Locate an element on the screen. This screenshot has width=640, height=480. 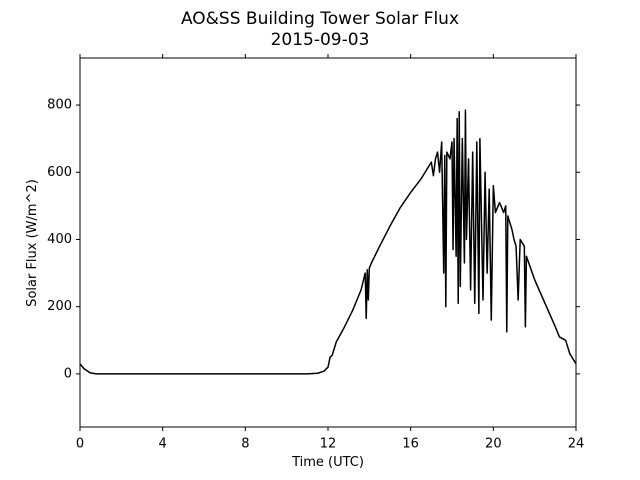
chart-subtitle: 2015-09-03 is located at coordinates (320, 40).